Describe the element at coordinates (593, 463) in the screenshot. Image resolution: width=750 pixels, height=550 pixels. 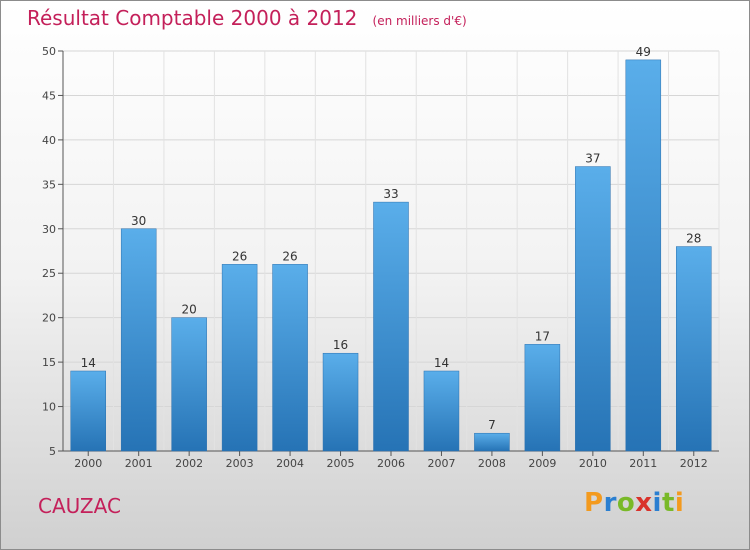
I see `x-tick-label: 2010` at that location.